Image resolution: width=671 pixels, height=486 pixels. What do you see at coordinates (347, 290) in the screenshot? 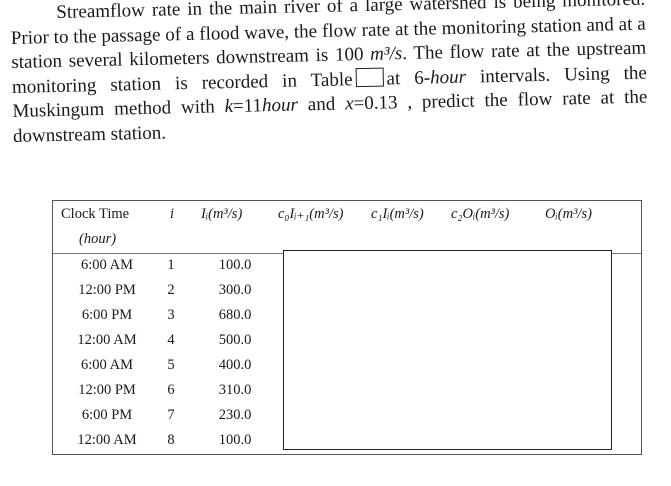
I see `table-row: 12:00 PM 2 300.0` at bounding box center [347, 290].